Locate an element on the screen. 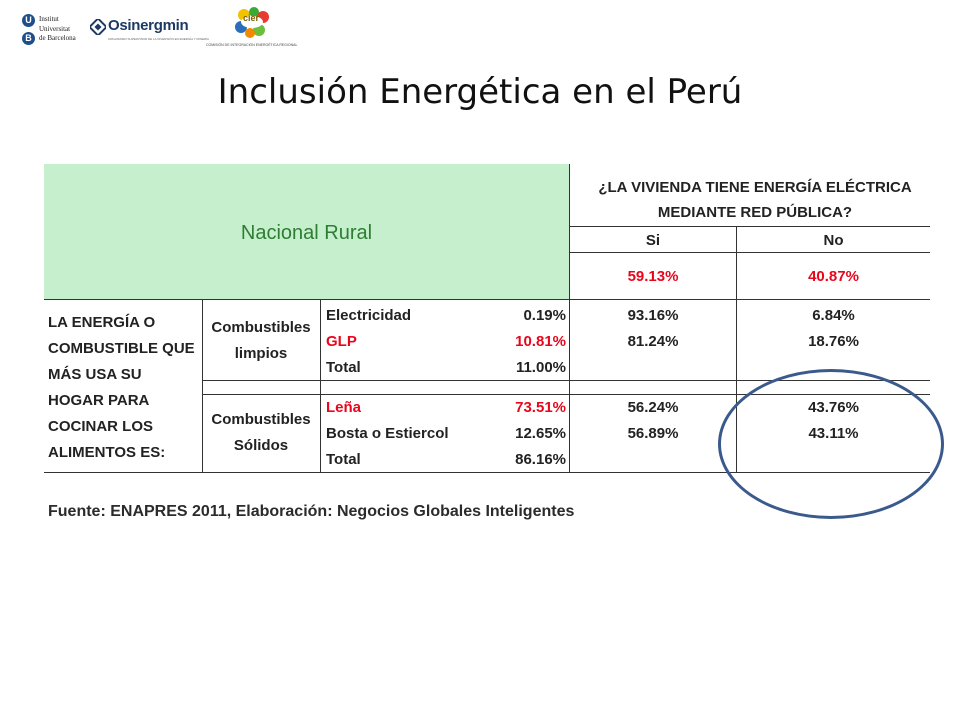 This screenshot has width=960, height=720. fuel-pct: 10.81% is located at coordinates (540, 341).